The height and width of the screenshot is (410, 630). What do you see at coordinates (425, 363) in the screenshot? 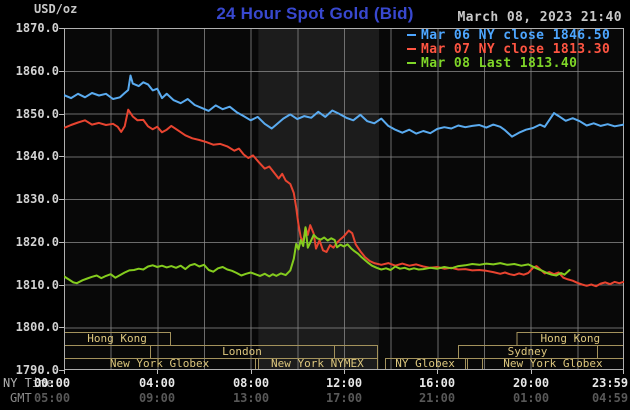
I see `session-label: NY Globex` at bounding box center [425, 363].